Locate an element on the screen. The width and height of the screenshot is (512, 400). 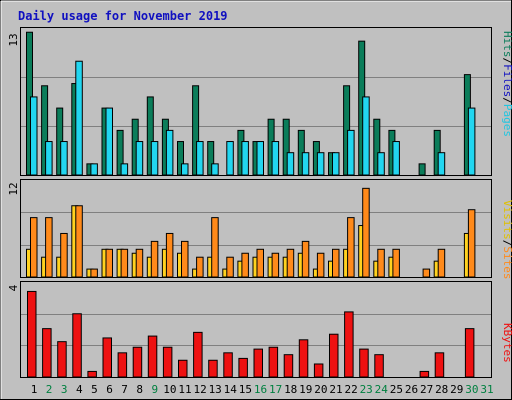
day-label: 5 is located at coordinates (94, 389).